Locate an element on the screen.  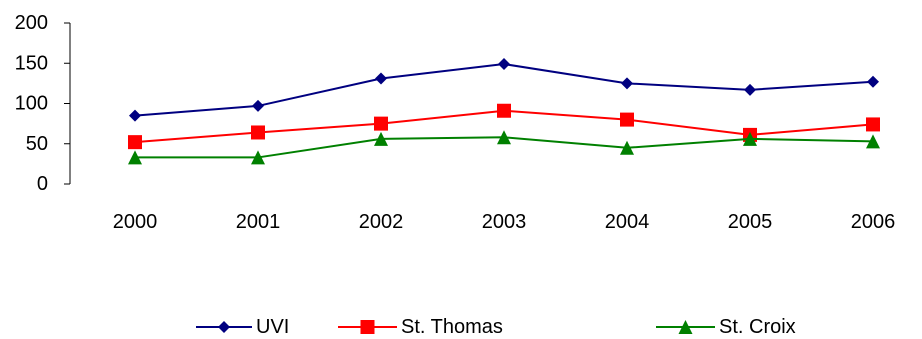
y-tick-label: 0 is located at coordinates (42, 184).